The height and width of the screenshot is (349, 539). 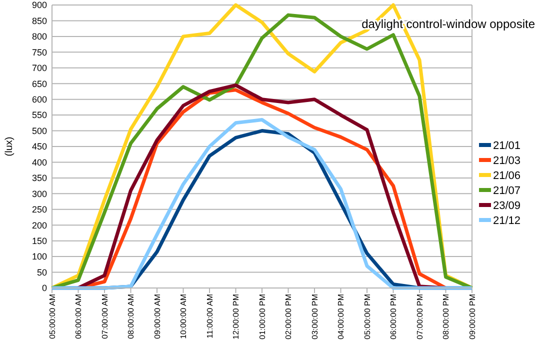 I want to click on x-tick-label: 10:00:00 AM, so click(x=183, y=316).